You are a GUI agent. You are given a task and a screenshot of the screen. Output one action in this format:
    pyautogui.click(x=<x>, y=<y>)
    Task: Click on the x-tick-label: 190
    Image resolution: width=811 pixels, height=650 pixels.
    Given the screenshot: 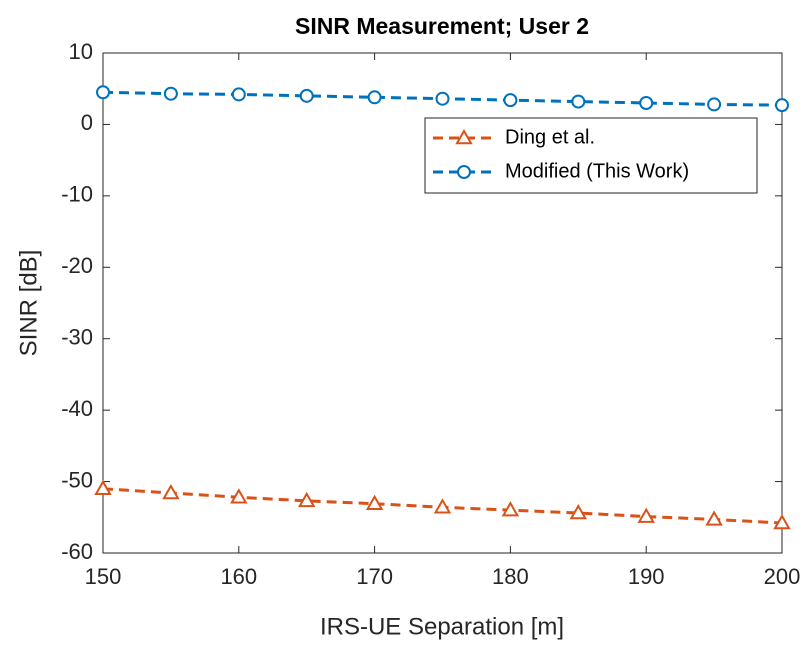 What is the action you would take?
    pyautogui.click(x=646, y=576)
    